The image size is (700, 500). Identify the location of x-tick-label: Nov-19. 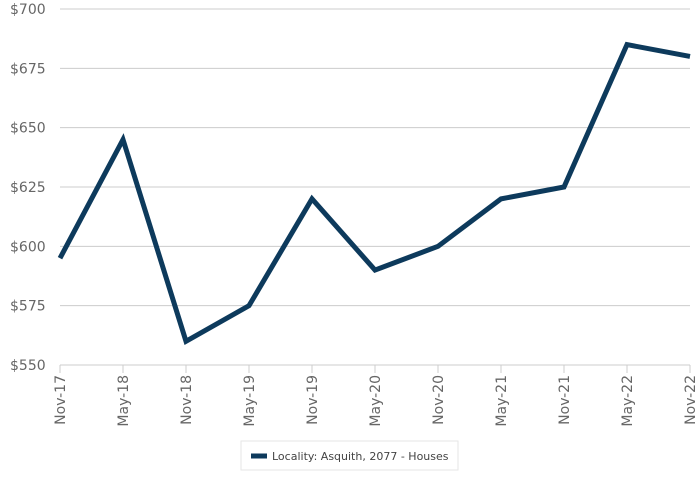
(313, 400).